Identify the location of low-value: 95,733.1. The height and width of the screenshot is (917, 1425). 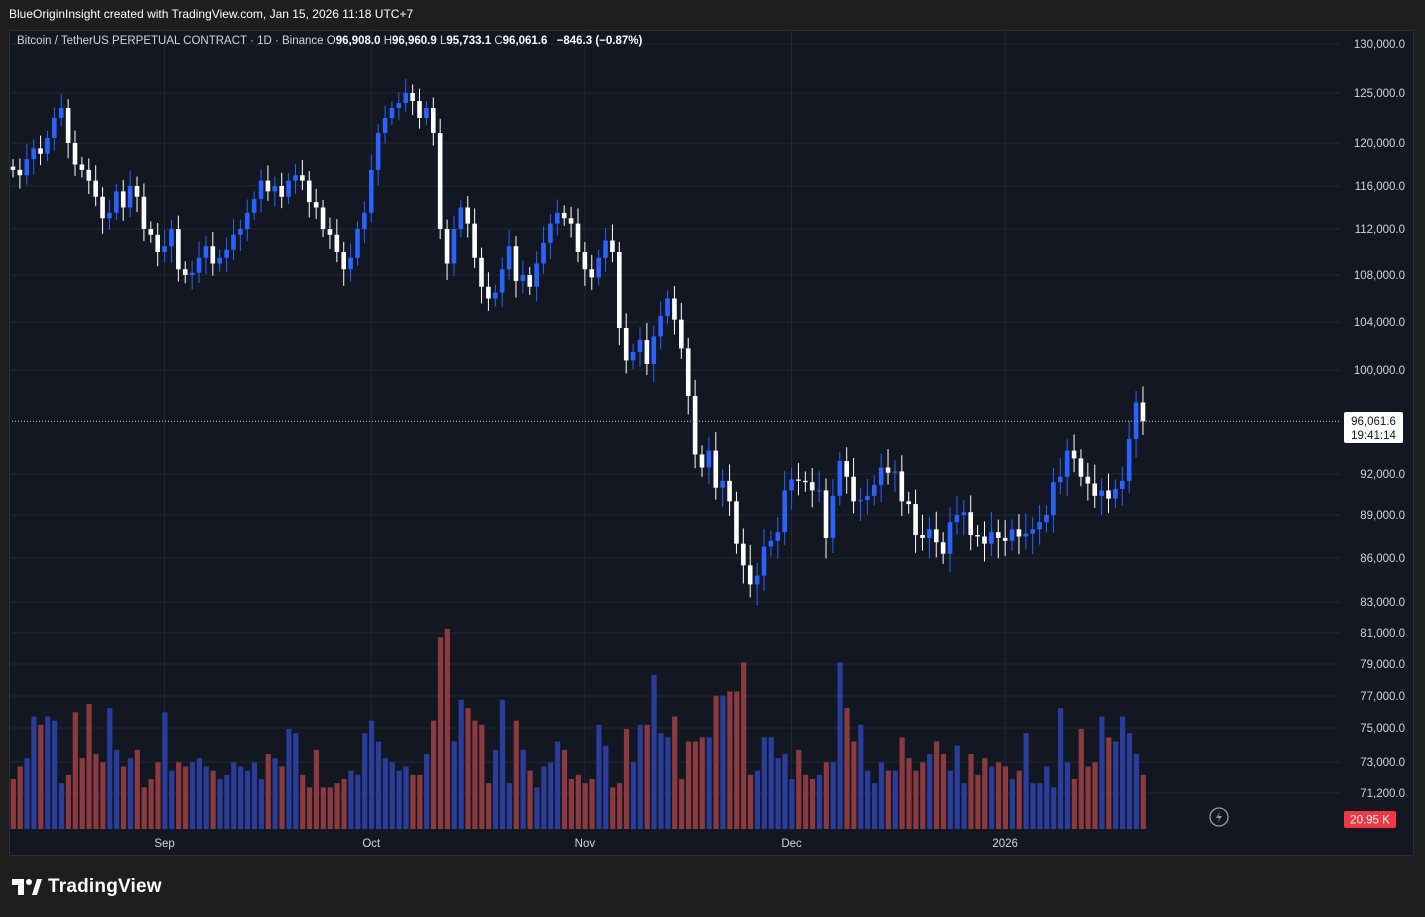
(469, 41).